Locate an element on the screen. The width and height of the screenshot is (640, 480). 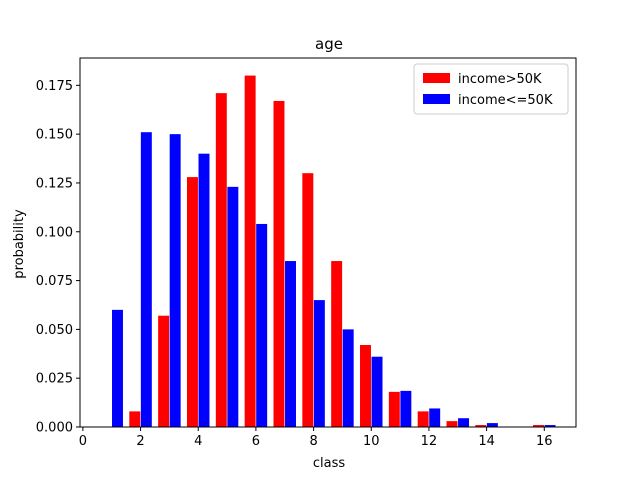
x-axis: 0 2 4 6 8 10 12 14 16 is located at coordinates (316, 438).